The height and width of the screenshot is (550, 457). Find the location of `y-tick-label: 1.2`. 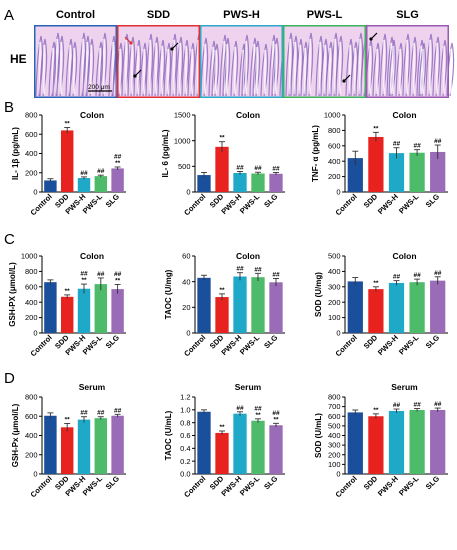

y-tick-label: 1.2 is located at coordinates (185, 397).